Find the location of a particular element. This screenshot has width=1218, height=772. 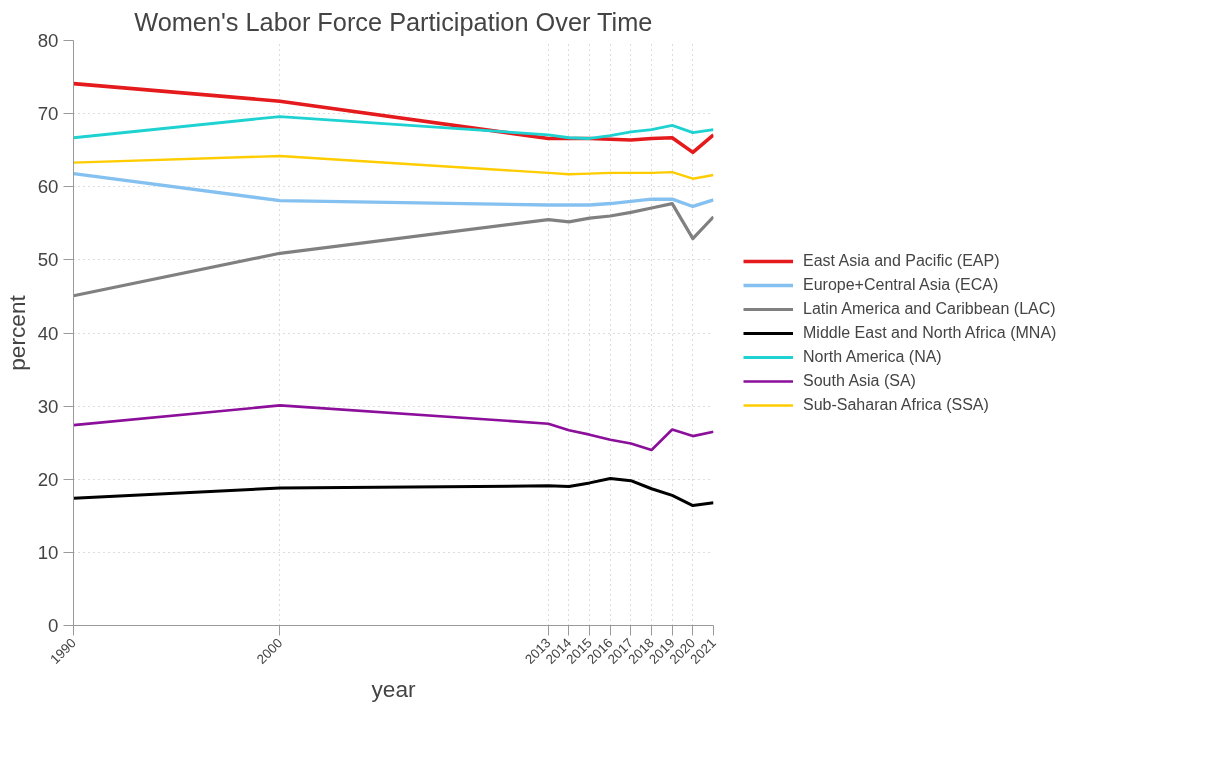

legend-label: Latin America and Caribbean (LAC) is located at coordinates (929, 308).